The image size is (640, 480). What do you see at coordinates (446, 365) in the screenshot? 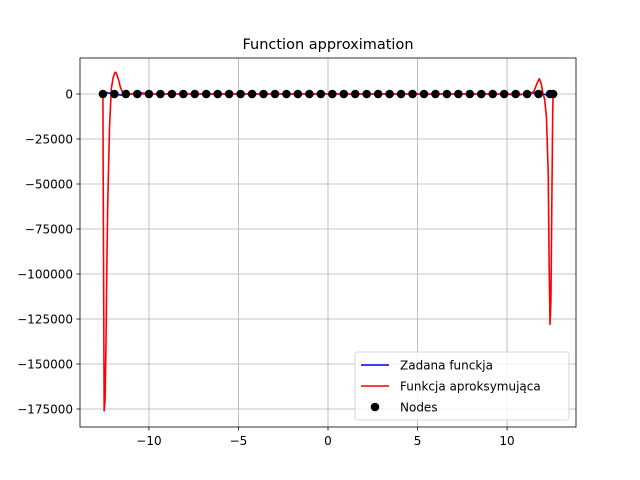
I see `legend-label: Zadana funckja` at bounding box center [446, 365].